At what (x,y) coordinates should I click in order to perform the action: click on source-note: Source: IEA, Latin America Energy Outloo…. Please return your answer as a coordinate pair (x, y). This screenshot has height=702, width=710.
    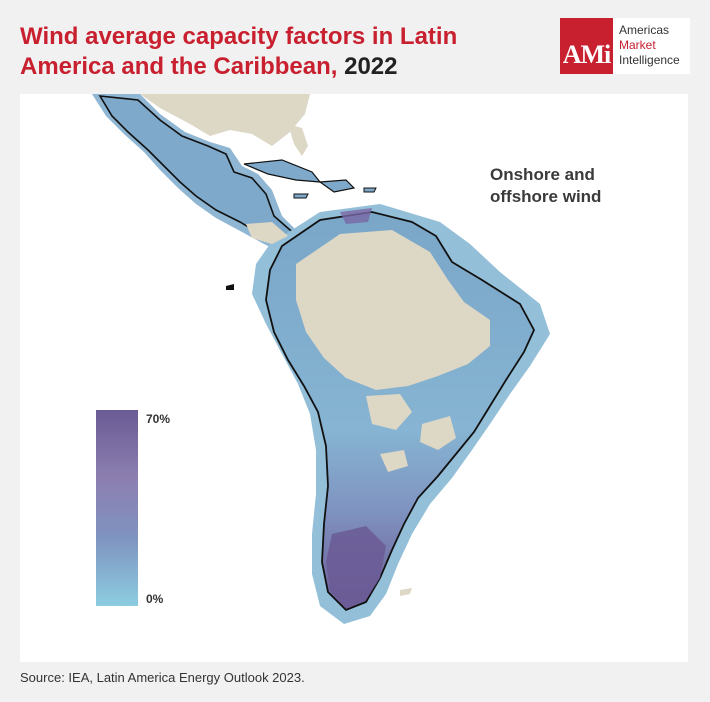
    Looking at the image, I should click on (162, 677).